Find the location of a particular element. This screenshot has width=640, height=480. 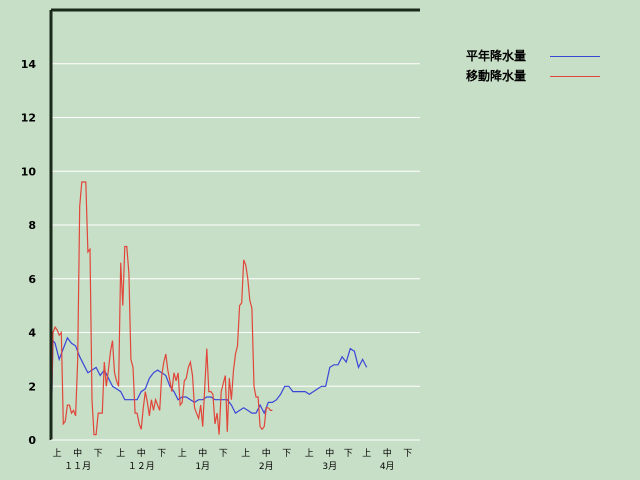

y-tick-label: 4 is located at coordinates (32, 333).